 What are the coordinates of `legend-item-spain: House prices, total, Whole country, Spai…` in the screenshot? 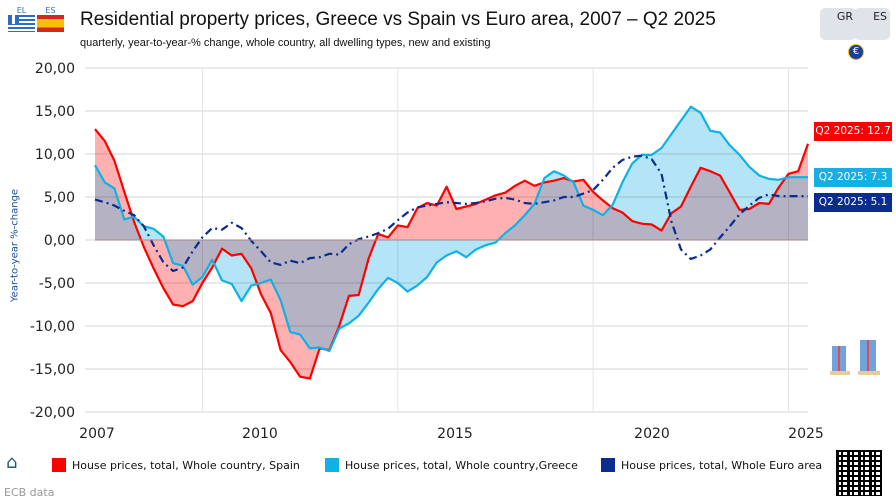 It's located at (176, 465).